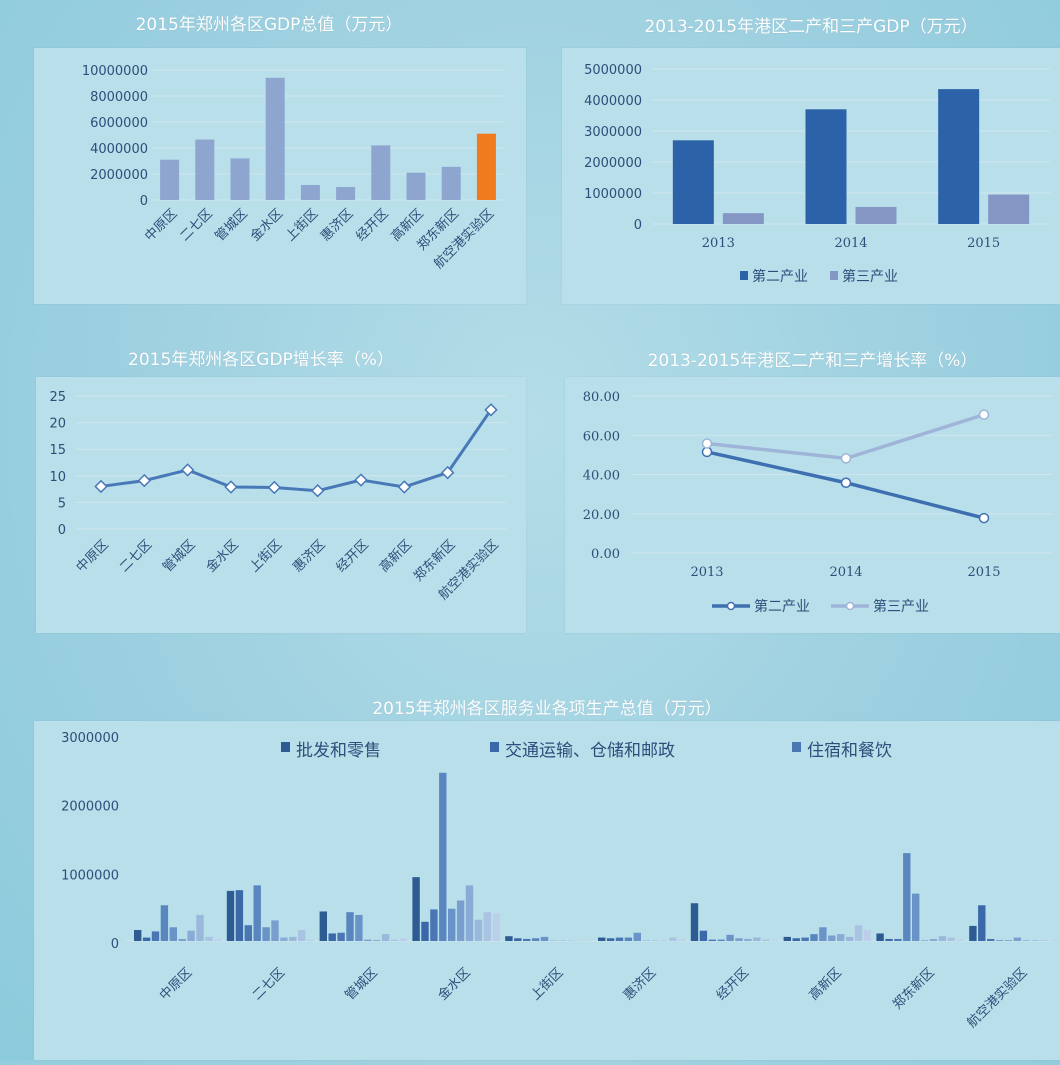 The height and width of the screenshot is (1065, 1060). I want to click on legend-label: 批发和零售, so click(338, 751).